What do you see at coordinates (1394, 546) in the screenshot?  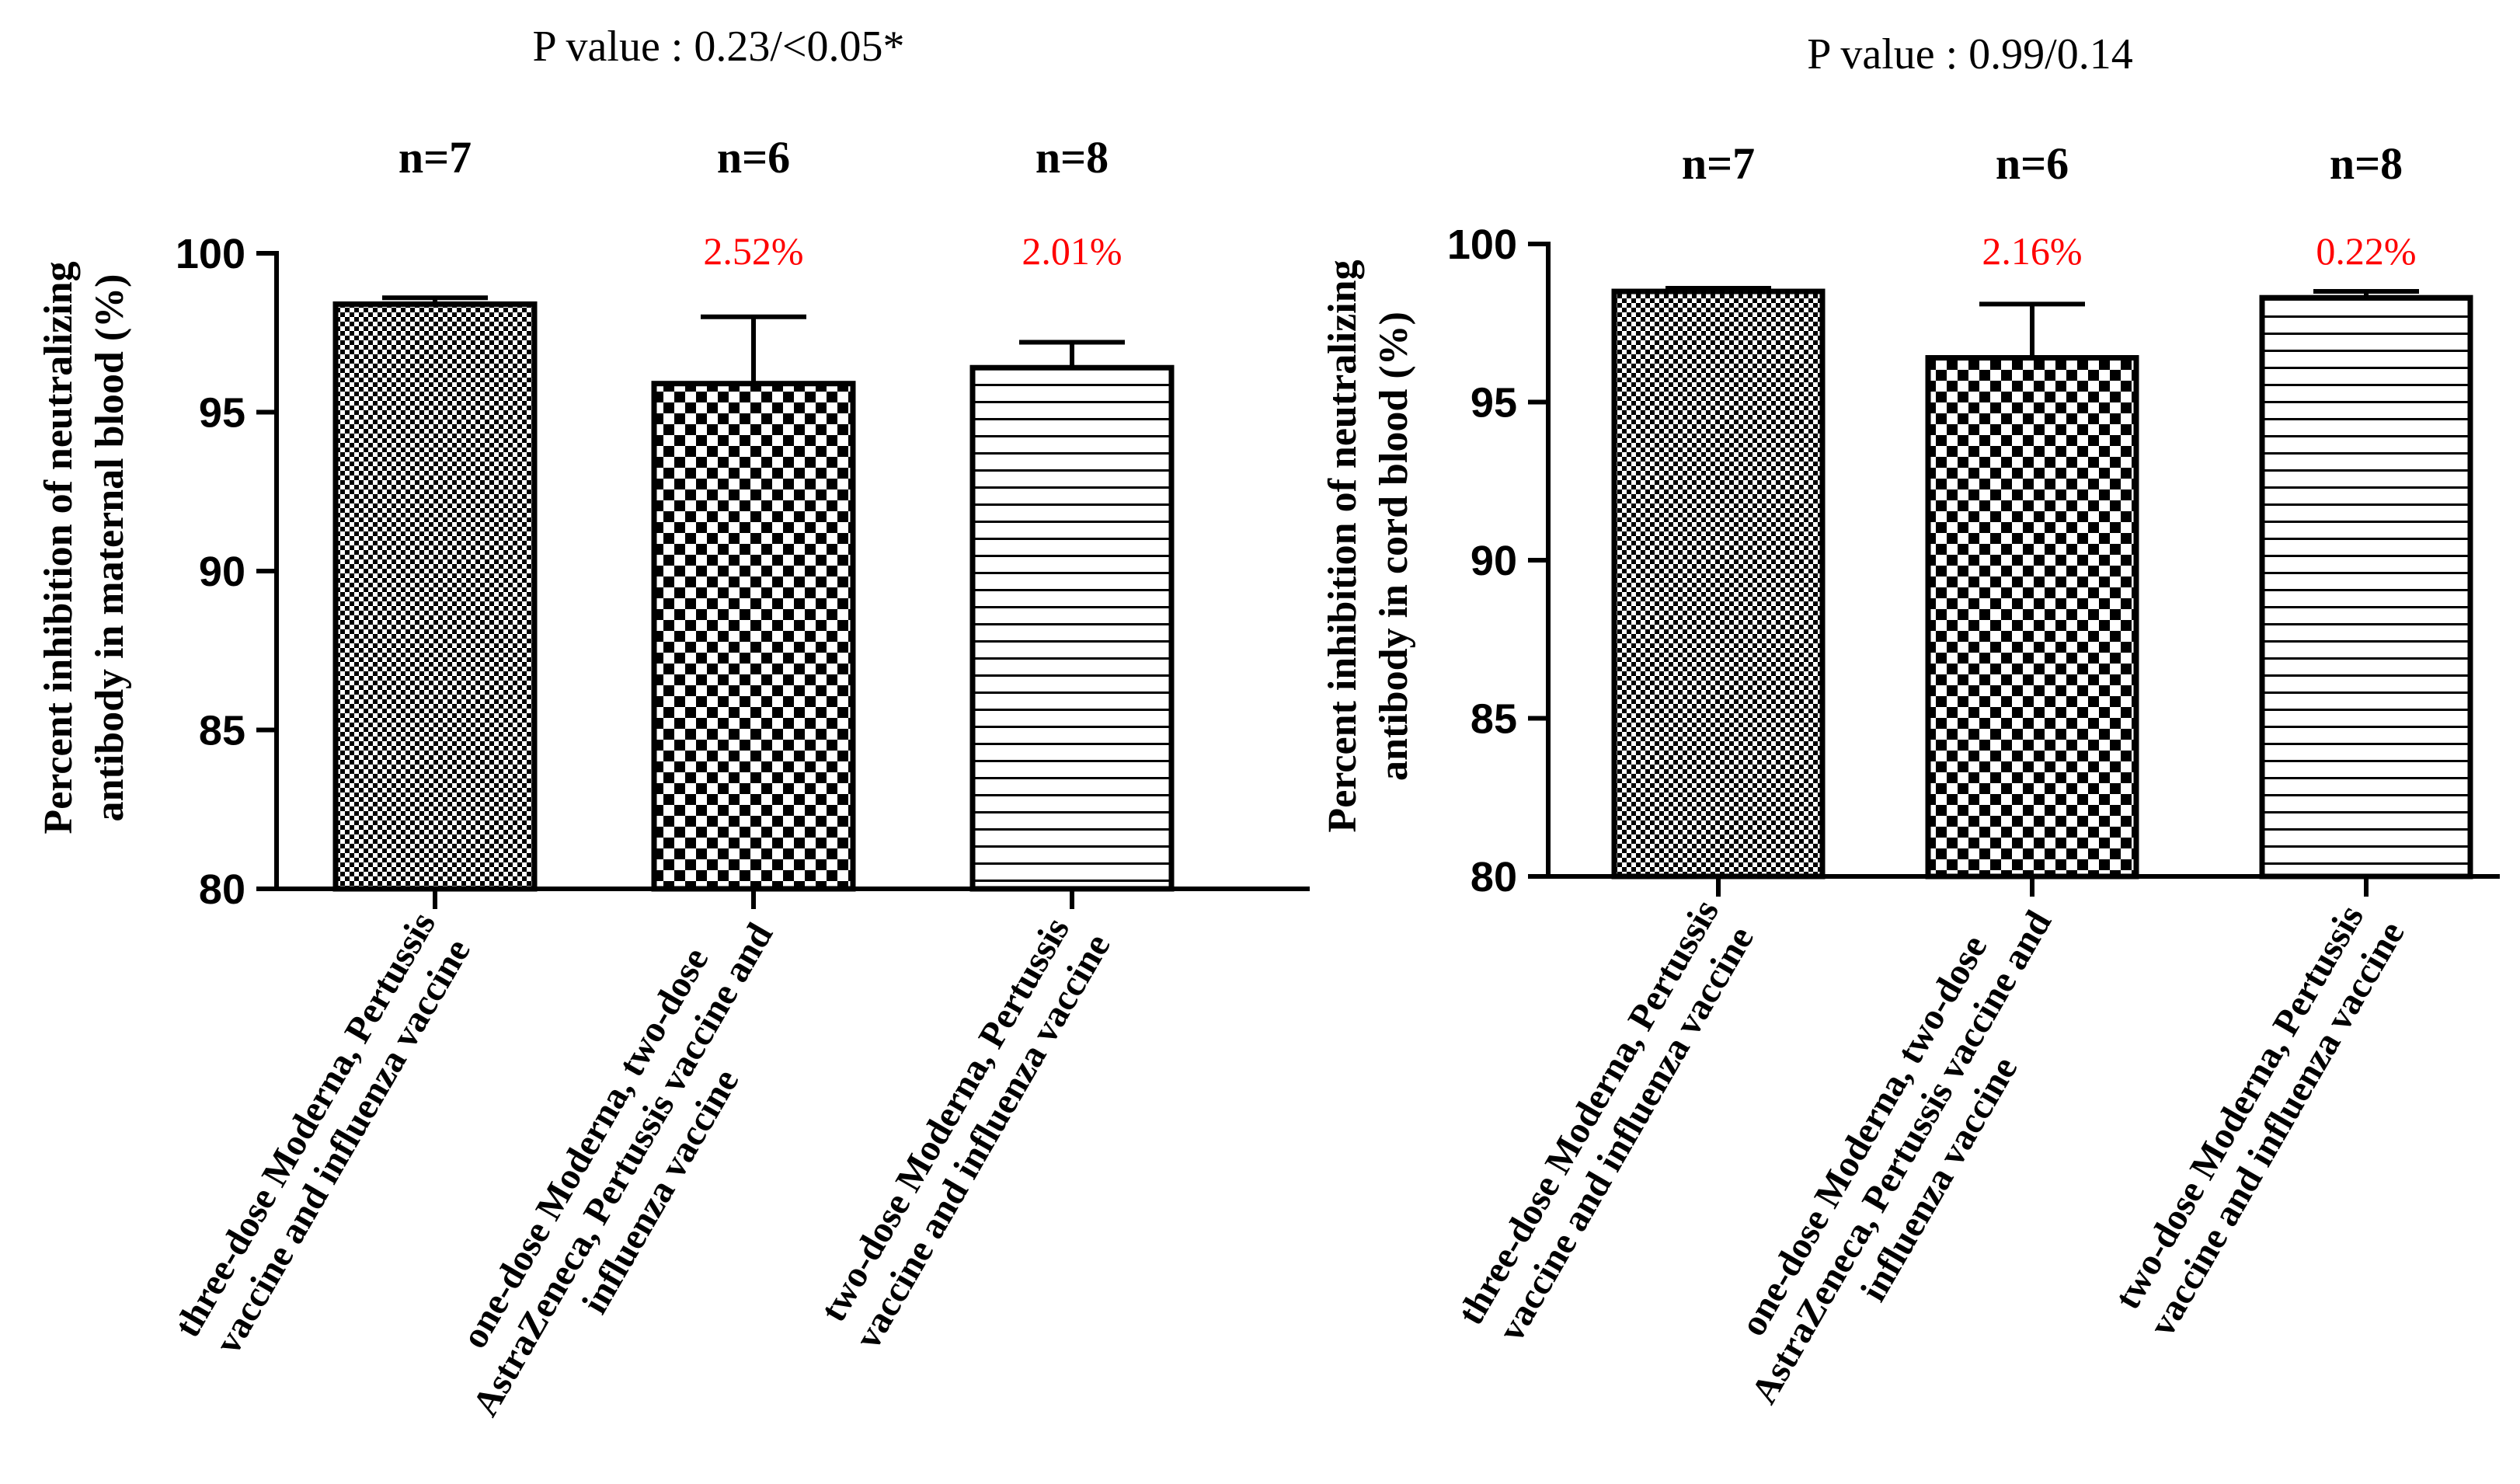 I see `y-axis-title-line-2: antibody in cord blood (%)` at bounding box center [1394, 546].